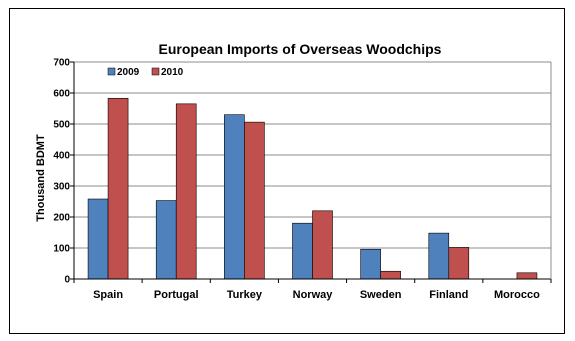  What do you see at coordinates (61, 187) in the screenshot?
I see `y-tick-label: 300` at bounding box center [61, 187].